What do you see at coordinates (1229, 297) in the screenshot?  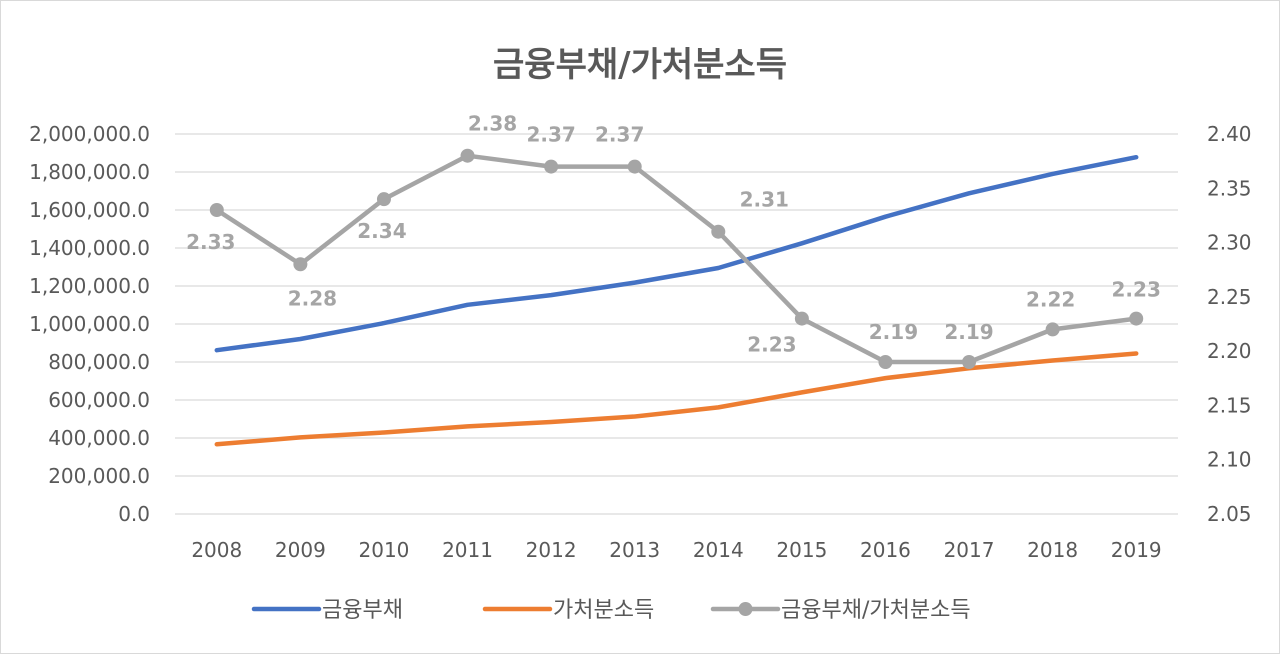 I see `y-right-tick-label: 2.25` at bounding box center [1229, 297].